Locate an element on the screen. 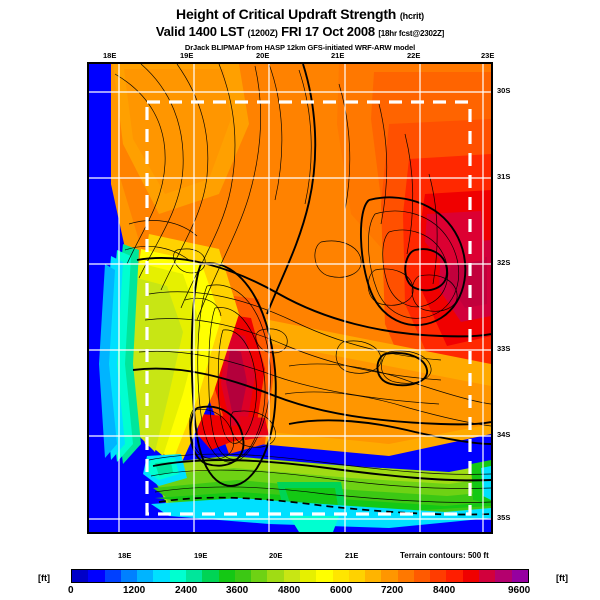 Image resolution: width=600 pixels, height=600 pixels. axis-right-tick-3: 33S is located at coordinates (504, 348).